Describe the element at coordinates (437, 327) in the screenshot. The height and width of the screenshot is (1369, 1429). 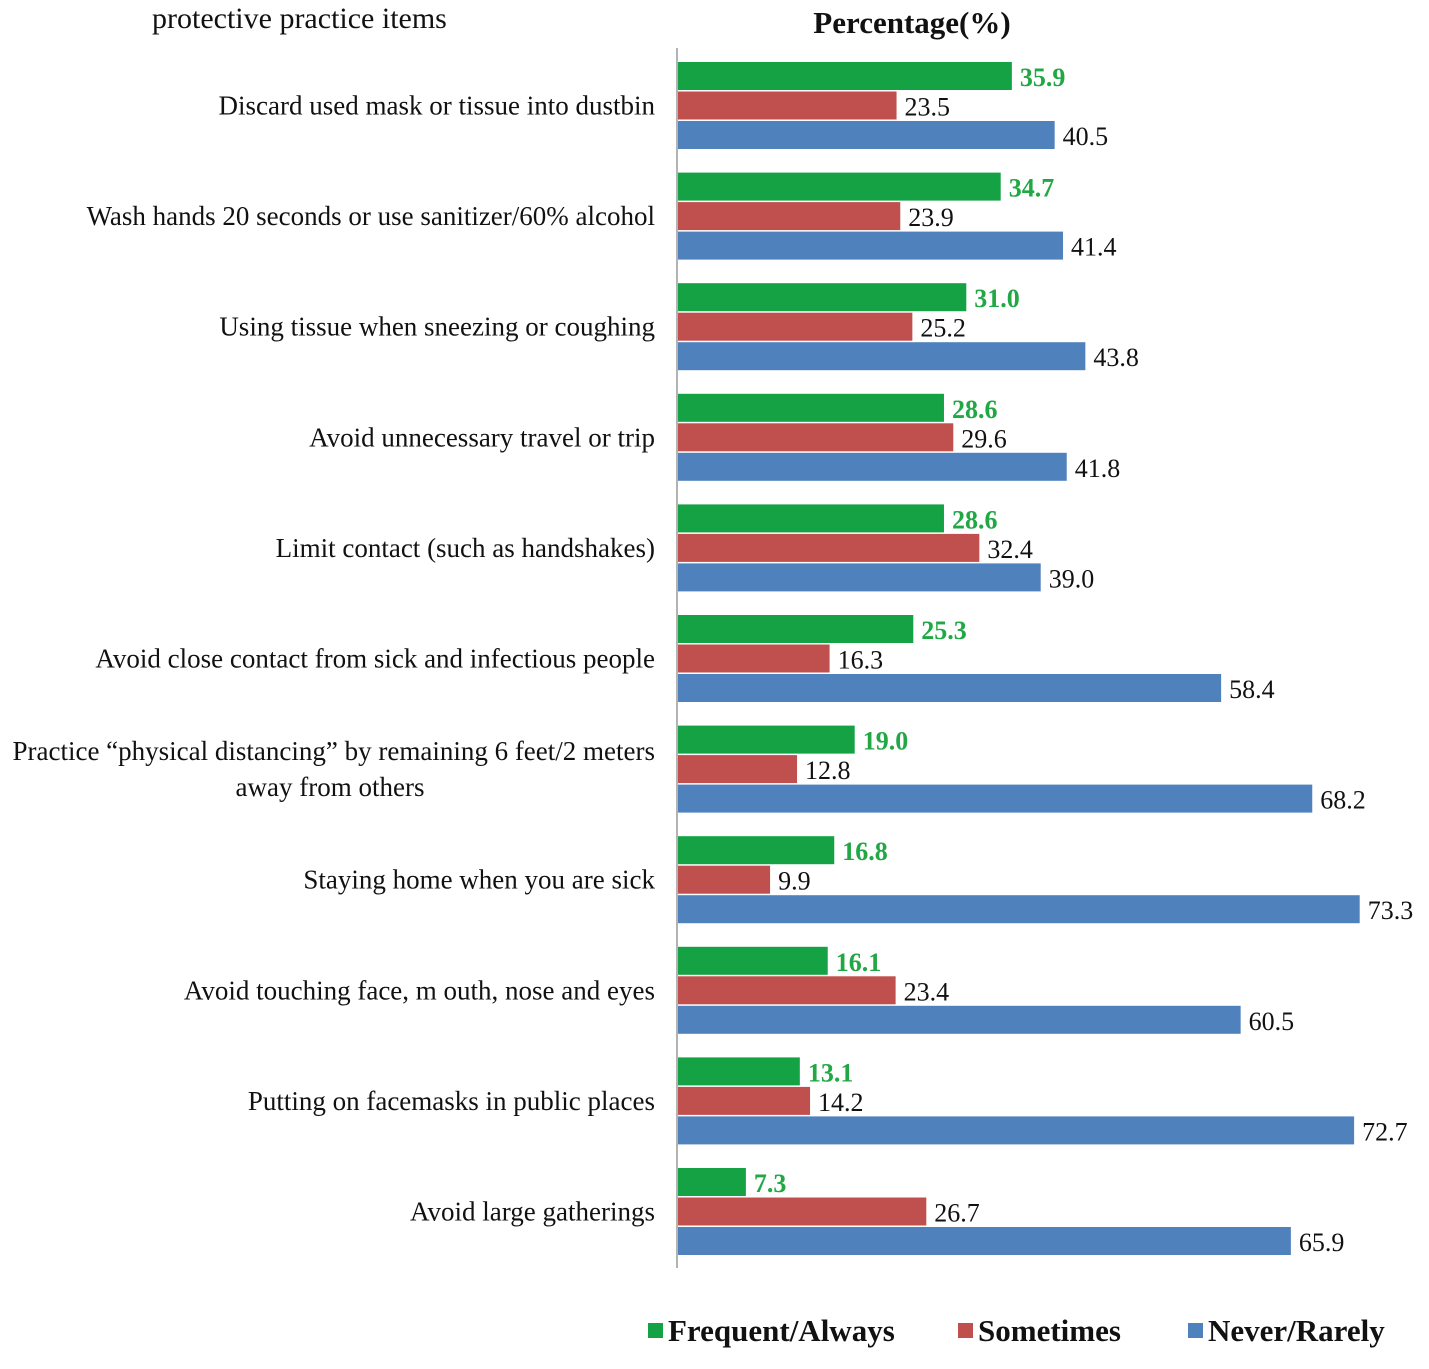
I see `category-label: Using tissue when sneezing or coughing` at that location.